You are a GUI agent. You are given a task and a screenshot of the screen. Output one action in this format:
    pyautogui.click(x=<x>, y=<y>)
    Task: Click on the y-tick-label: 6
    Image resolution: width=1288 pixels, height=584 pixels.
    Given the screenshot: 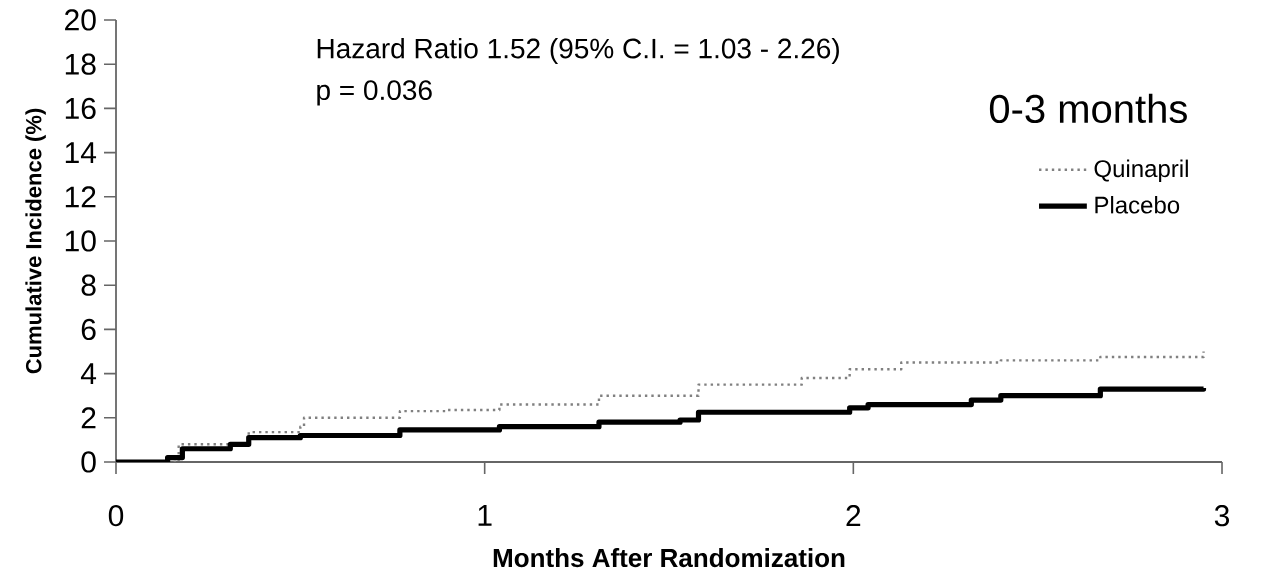 What is the action you would take?
    pyautogui.click(x=88, y=329)
    